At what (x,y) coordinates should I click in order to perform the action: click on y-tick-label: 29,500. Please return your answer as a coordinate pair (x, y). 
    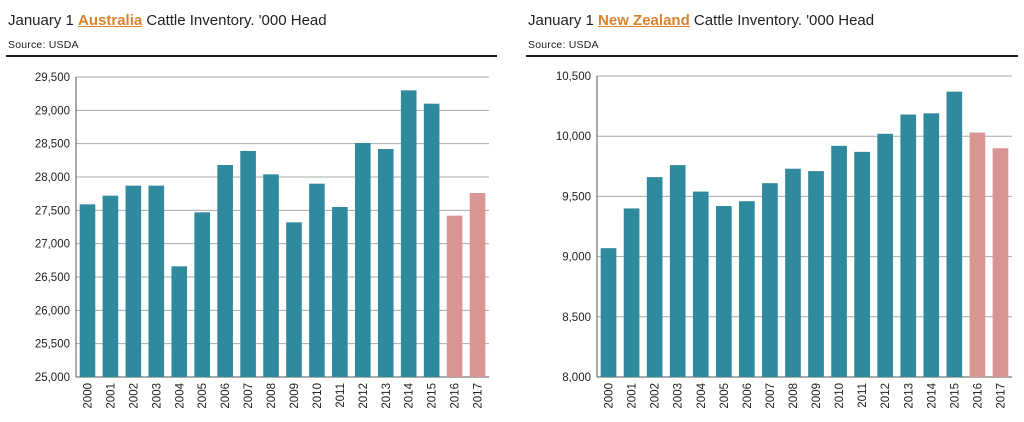
    Looking at the image, I should click on (52, 78).